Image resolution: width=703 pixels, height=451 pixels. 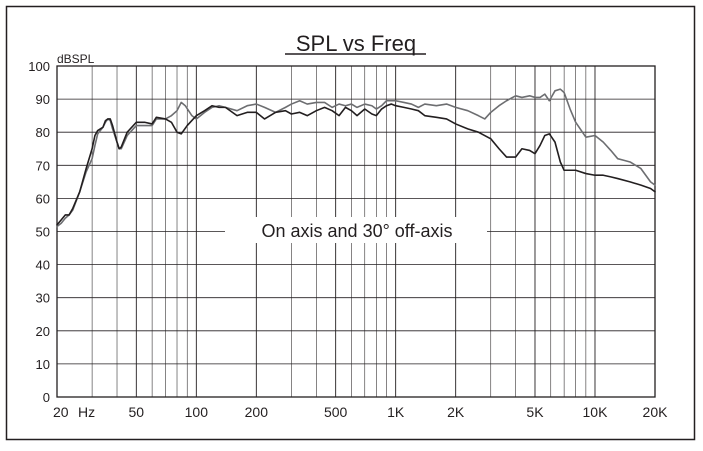 What do you see at coordinates (137, 412) in the screenshot?
I see `x-tick-label: 50` at bounding box center [137, 412].